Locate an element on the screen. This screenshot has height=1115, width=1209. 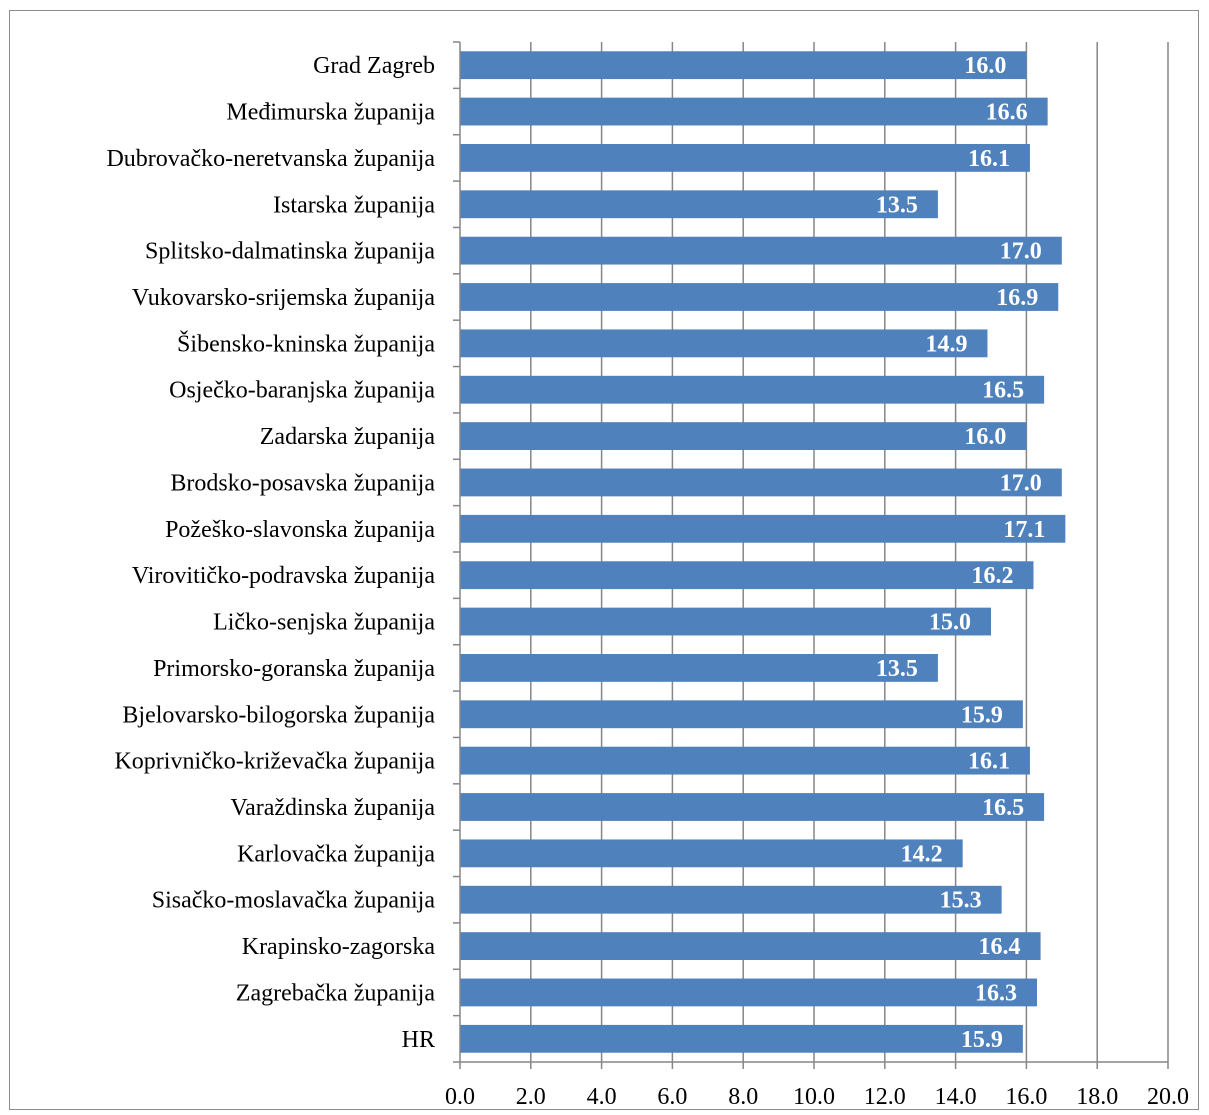
category-label: Istarska županija is located at coordinates (354, 205).